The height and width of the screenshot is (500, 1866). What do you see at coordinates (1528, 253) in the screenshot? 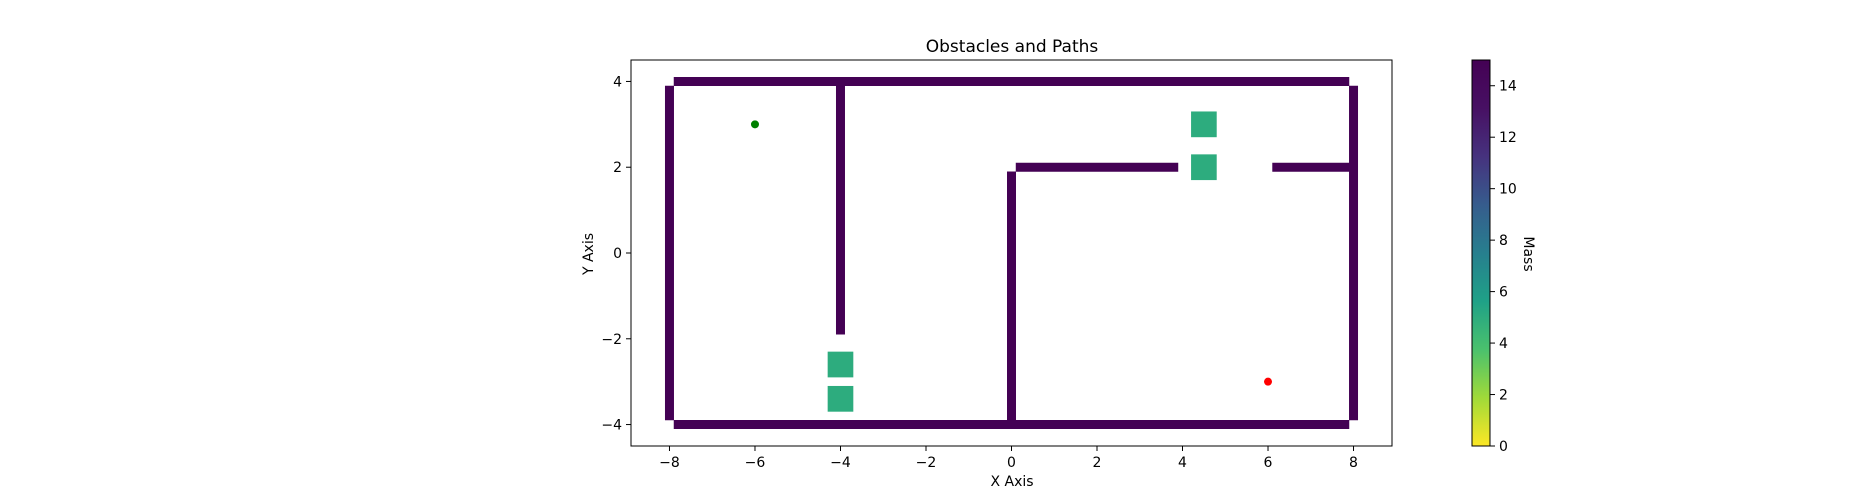
I see `colorbar-label: Mass` at bounding box center [1528, 253].